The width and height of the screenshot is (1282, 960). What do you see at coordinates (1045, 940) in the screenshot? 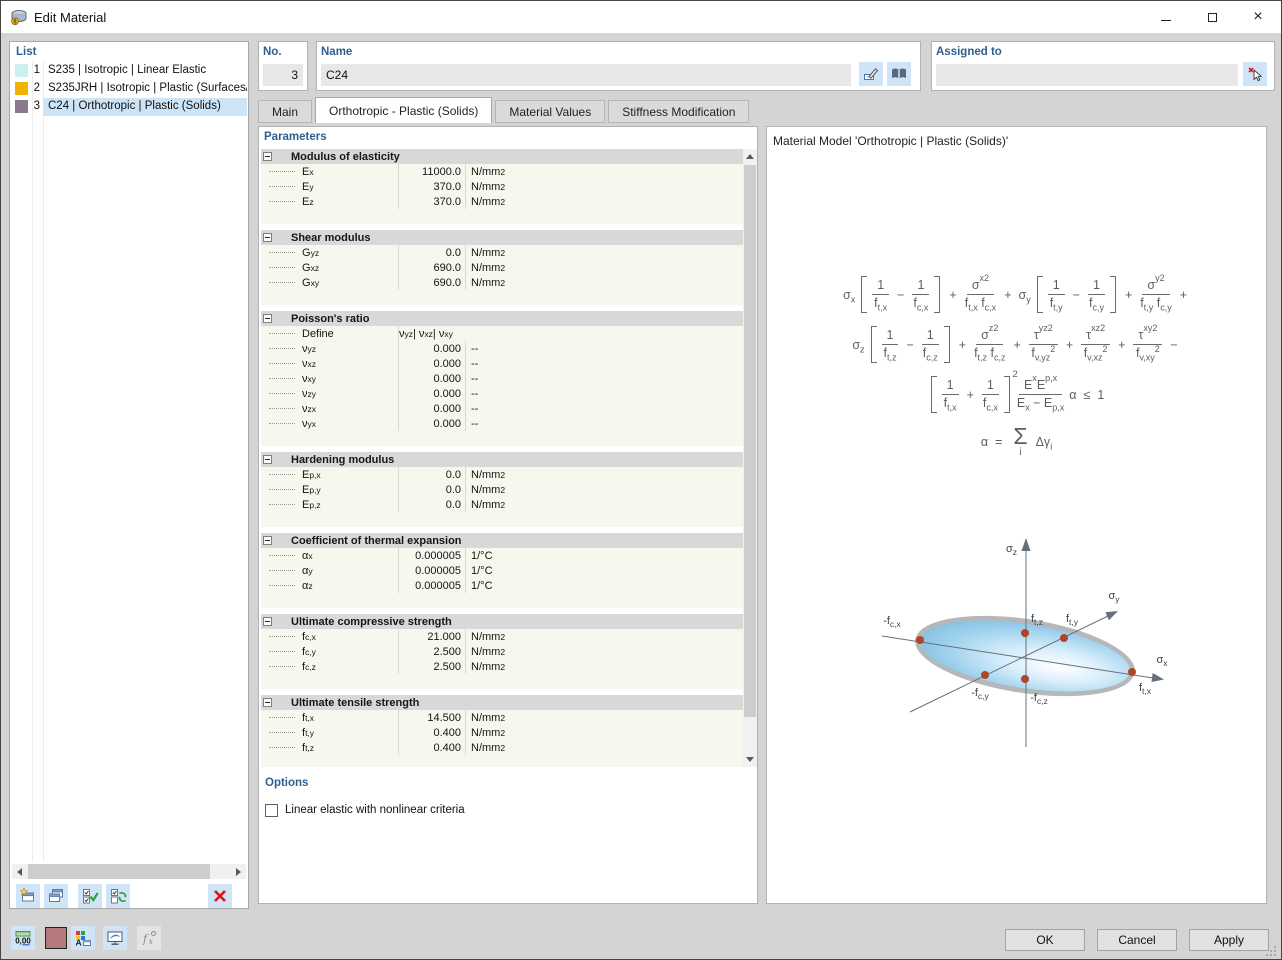
I see `ok-button: OK` at bounding box center [1045, 940].